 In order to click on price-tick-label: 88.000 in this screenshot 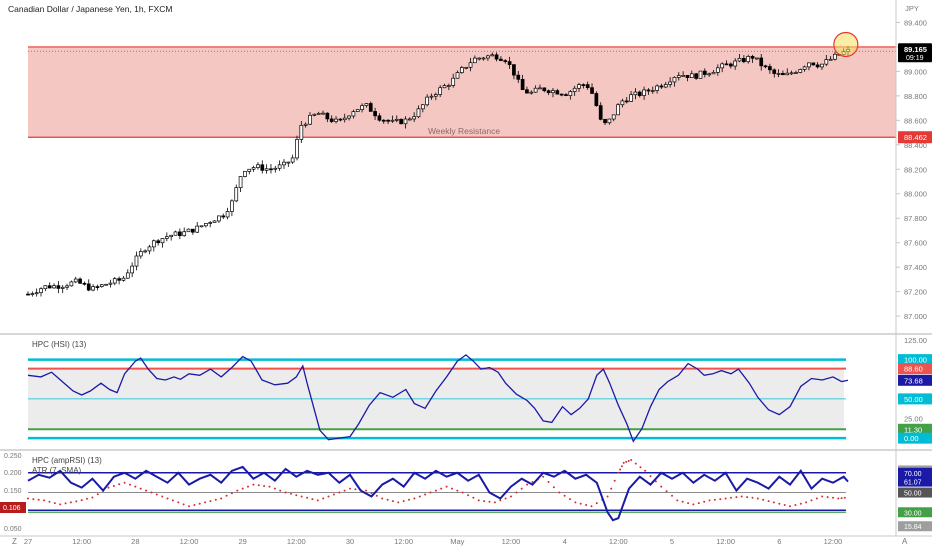, I will do `click(915, 194)`.